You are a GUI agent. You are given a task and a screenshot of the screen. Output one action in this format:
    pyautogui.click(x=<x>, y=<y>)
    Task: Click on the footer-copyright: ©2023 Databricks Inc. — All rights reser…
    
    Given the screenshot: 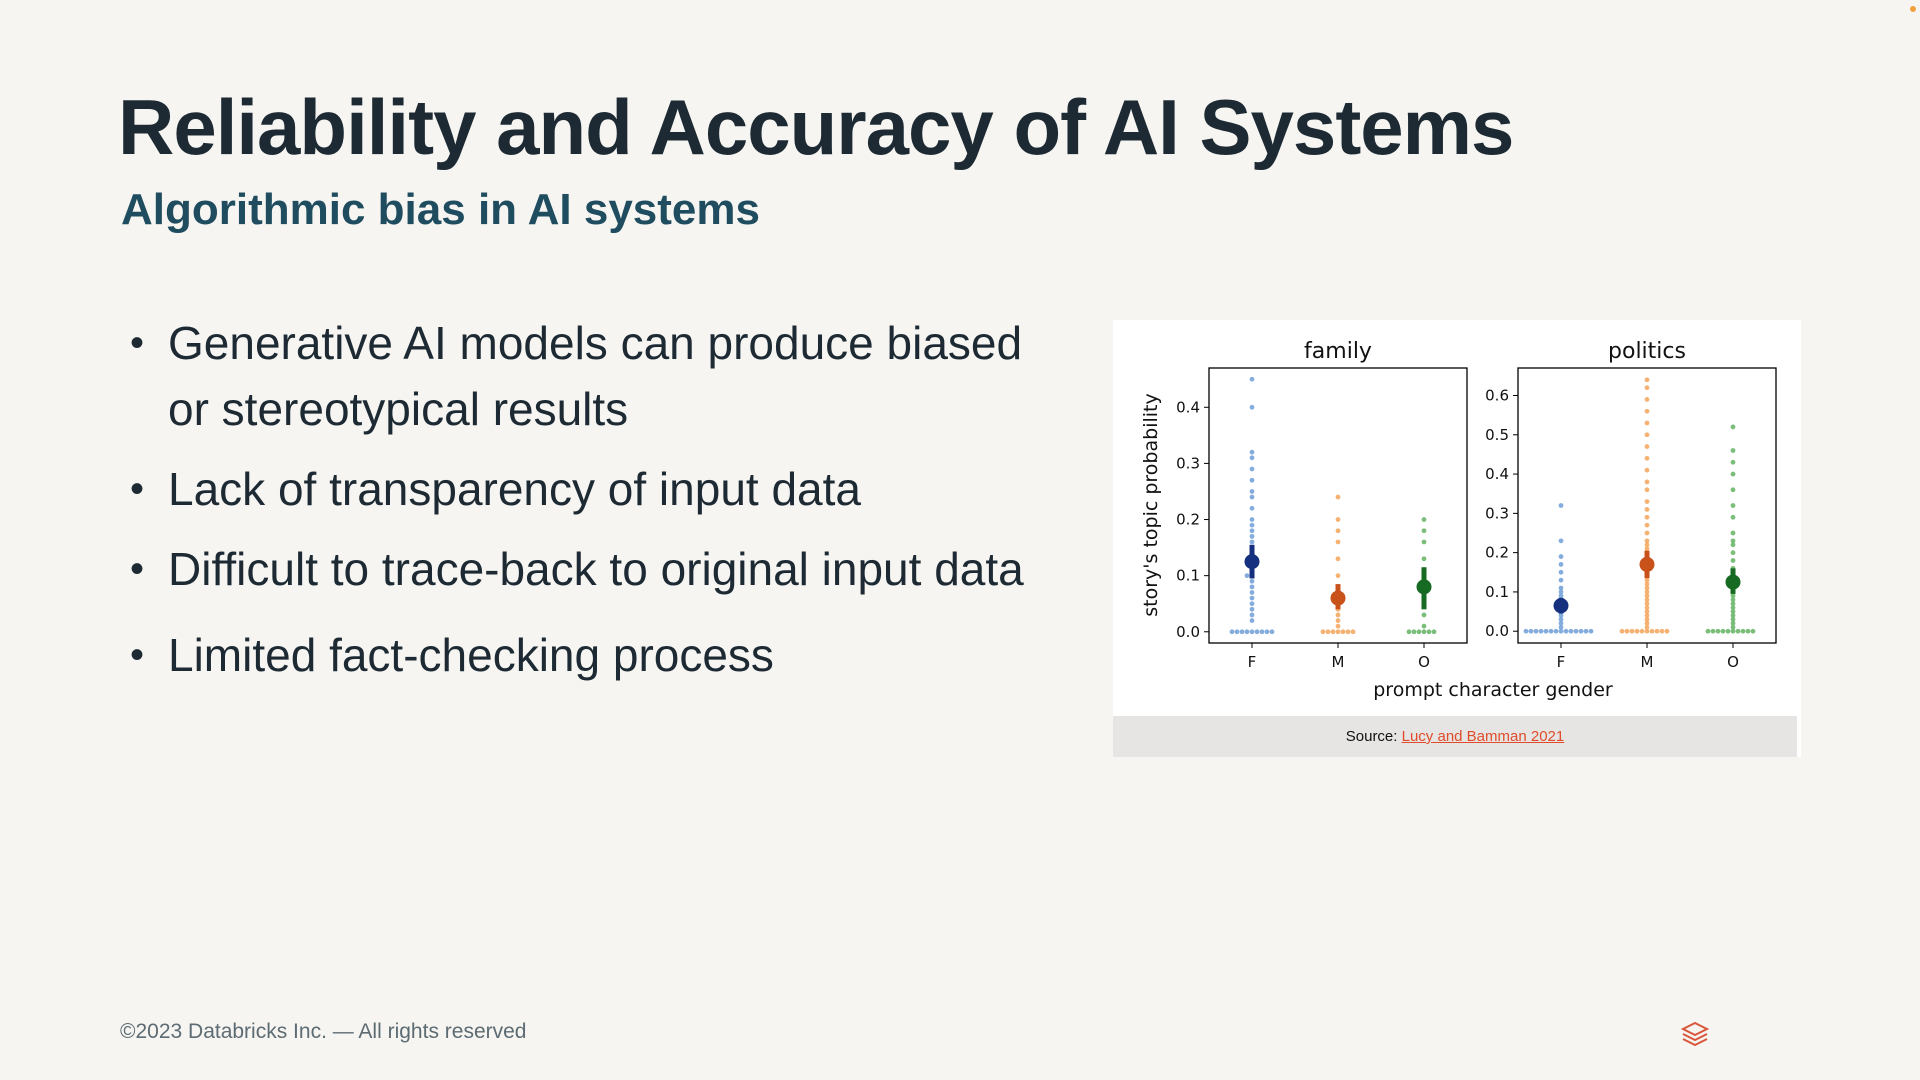 What is the action you would take?
    pyautogui.click(x=323, y=1031)
    